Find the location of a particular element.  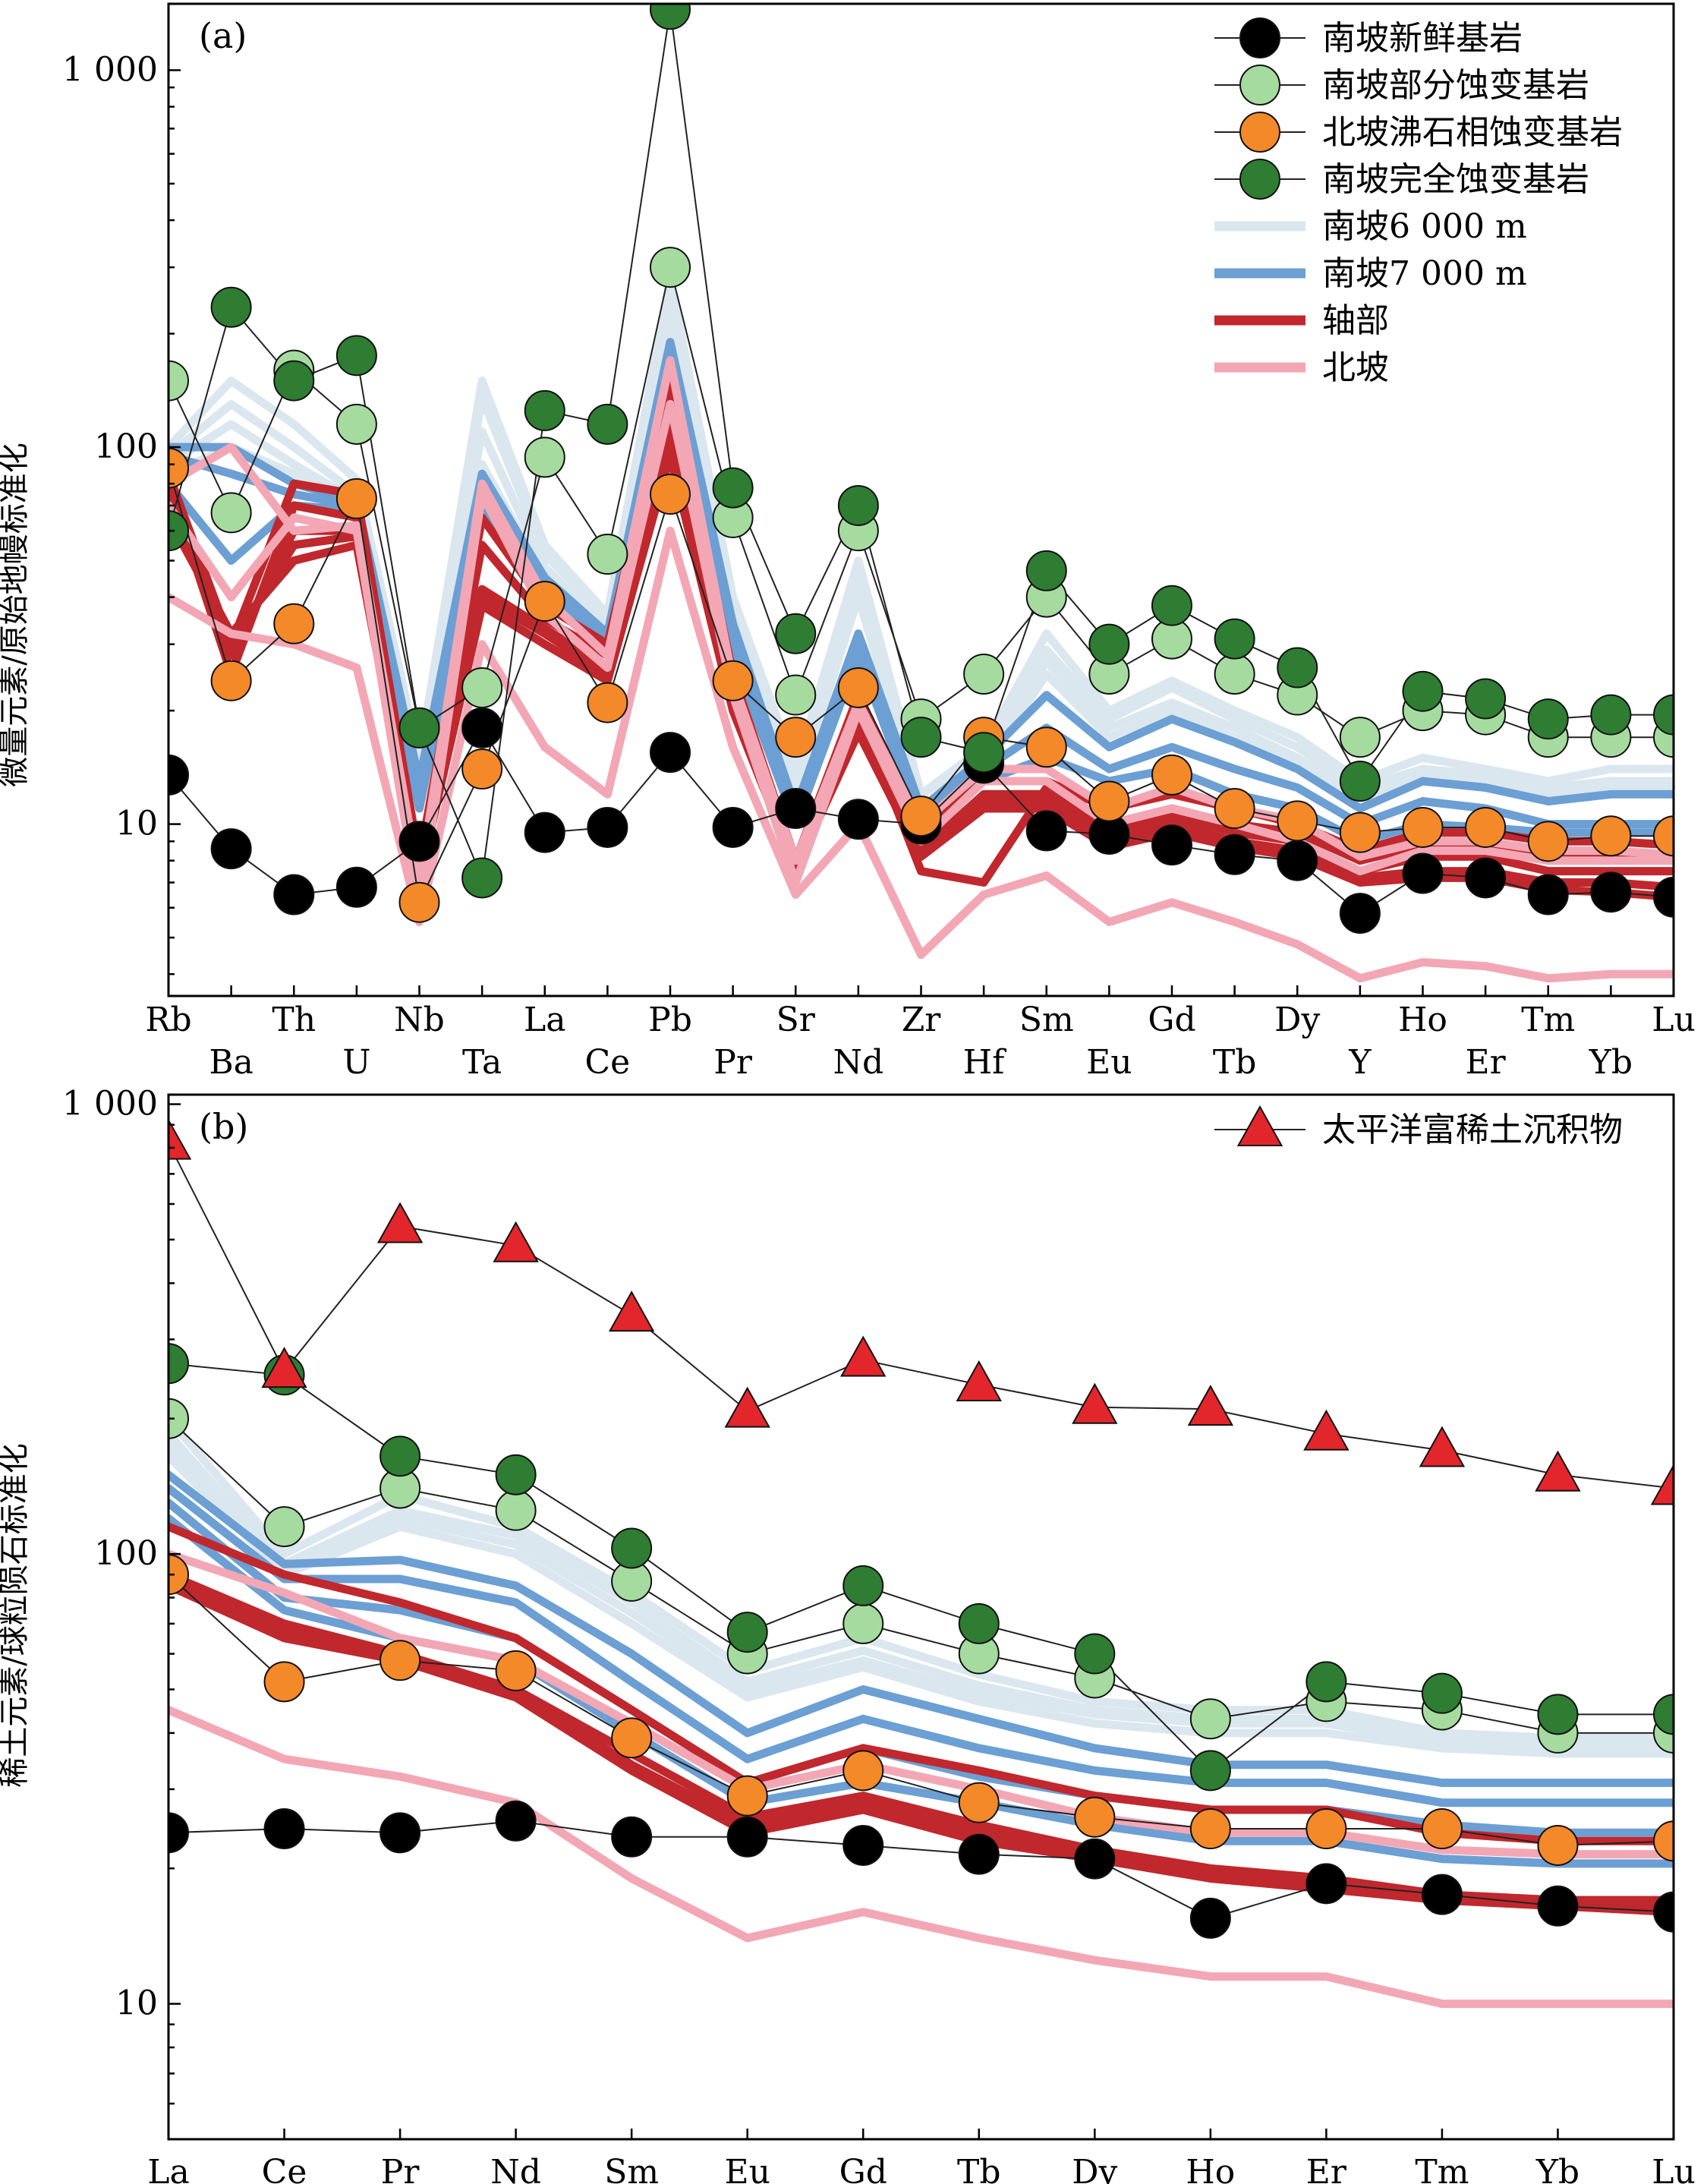

series-line-sediment is located at coordinates (921, 1315).